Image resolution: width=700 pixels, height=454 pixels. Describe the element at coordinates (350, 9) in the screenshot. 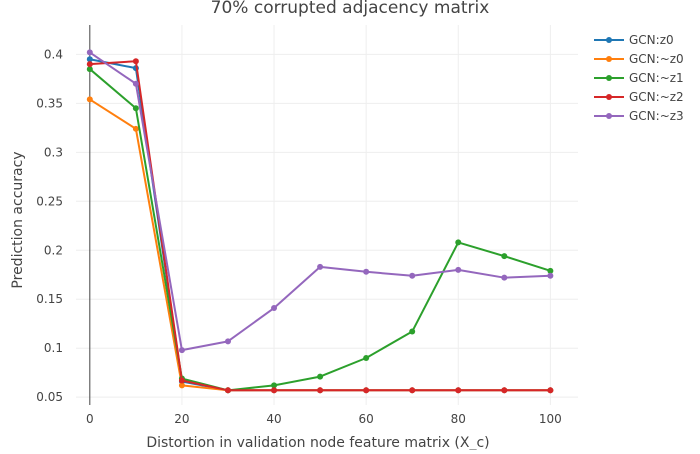

I see `chart-title: 70% corrupted adjacency matrix` at that location.